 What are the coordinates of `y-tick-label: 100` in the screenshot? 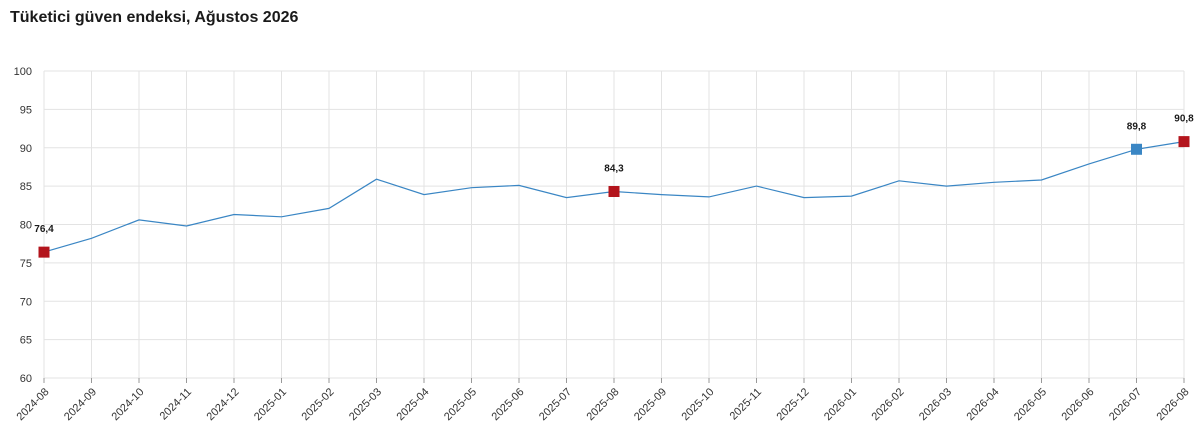 It's located at (23, 72).